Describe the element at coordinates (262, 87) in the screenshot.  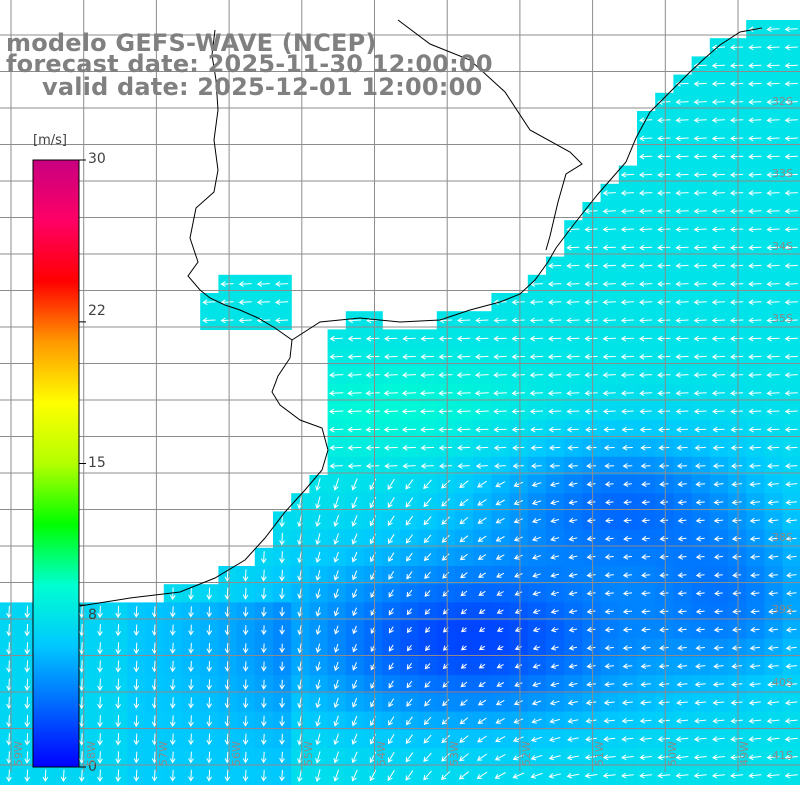
I see `valid-date: valid date: 2025-12-01 12:00:00` at that location.